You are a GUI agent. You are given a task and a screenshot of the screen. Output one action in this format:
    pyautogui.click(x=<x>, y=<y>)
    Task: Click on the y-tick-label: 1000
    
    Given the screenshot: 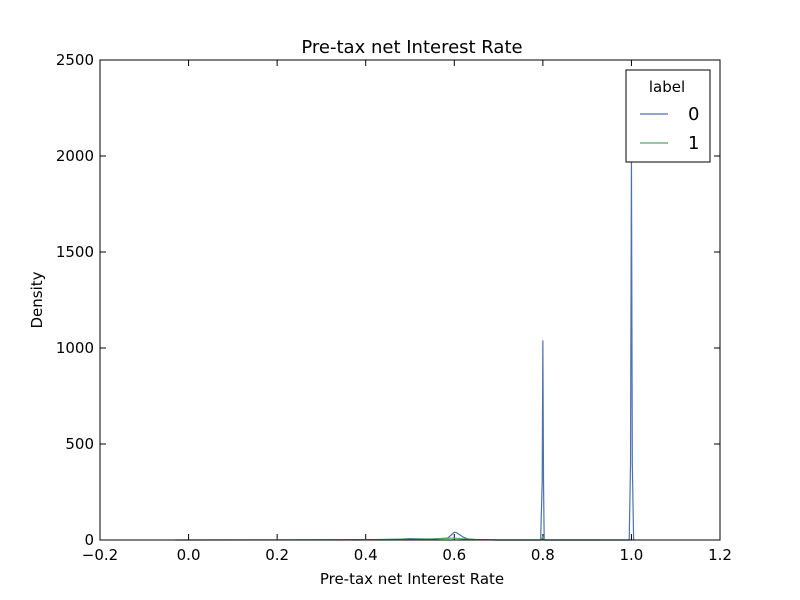 What is the action you would take?
    pyautogui.click(x=75, y=348)
    